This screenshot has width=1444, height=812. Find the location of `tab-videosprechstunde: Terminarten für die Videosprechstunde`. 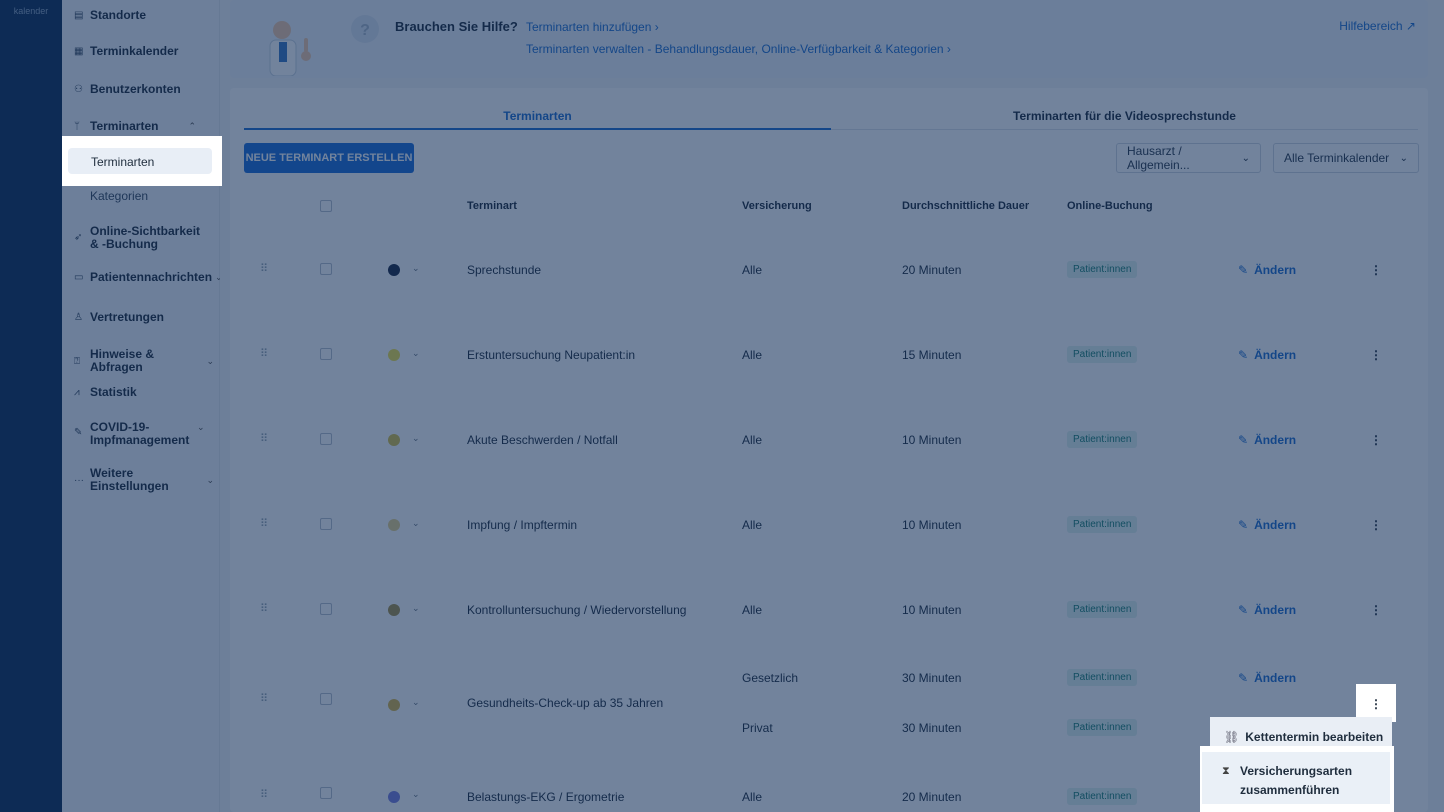

tab-videosprechstunde: Terminarten für die Videosprechstunde is located at coordinates (1124, 116).